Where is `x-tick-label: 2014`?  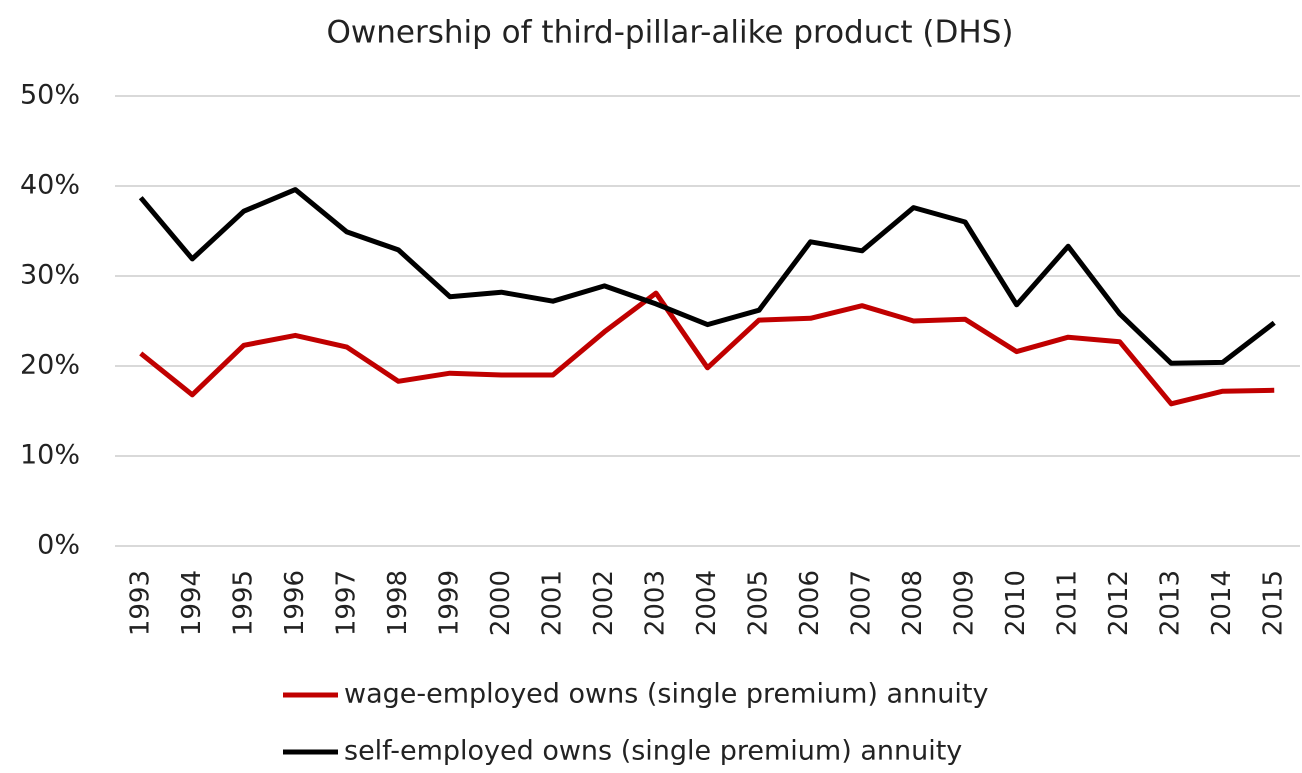 x-tick-label: 2014 is located at coordinates (1222, 603).